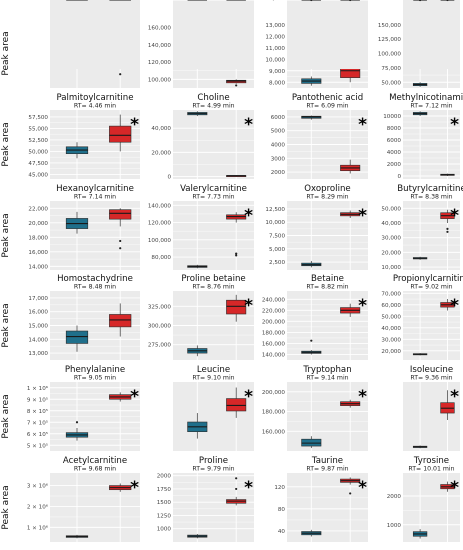 This screenshot has width=463, height=550. I want to click on y-tick-label: 47,500, so click(38, 164).